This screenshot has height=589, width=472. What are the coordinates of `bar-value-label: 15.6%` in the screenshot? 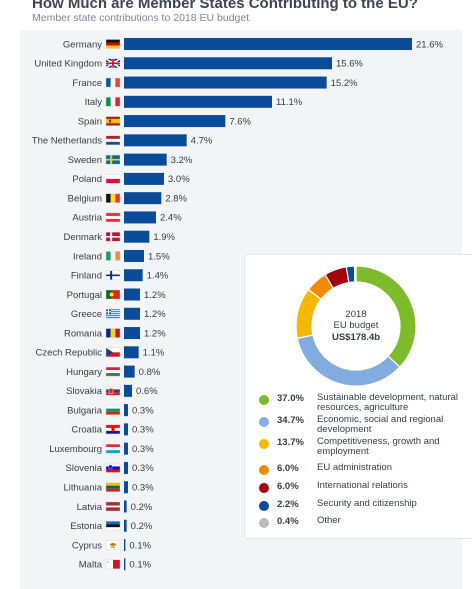 It's located at (349, 64).